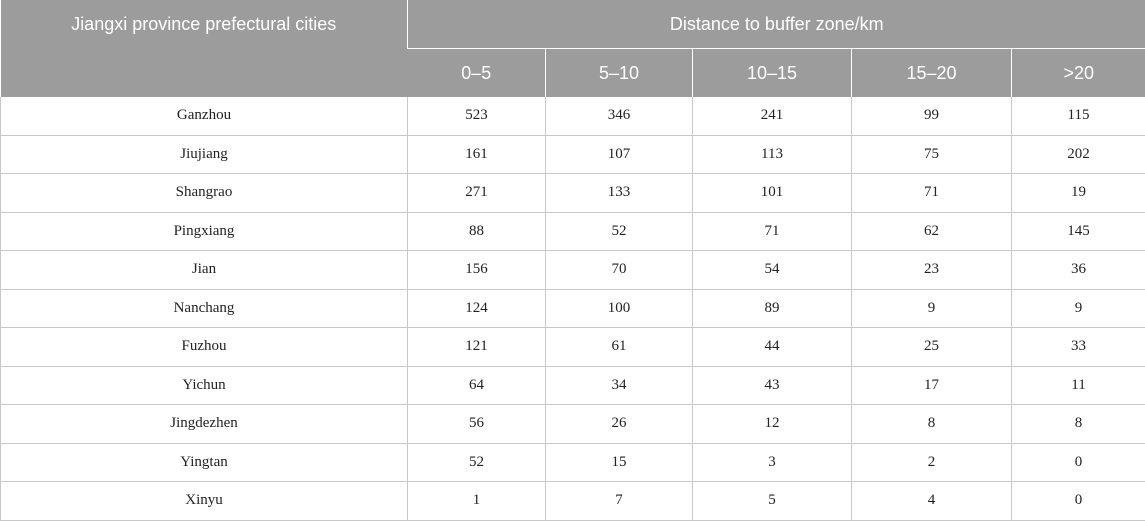 The width and height of the screenshot is (1145, 521). What do you see at coordinates (932, 347) in the screenshot?
I see `value-cell: 25` at bounding box center [932, 347].